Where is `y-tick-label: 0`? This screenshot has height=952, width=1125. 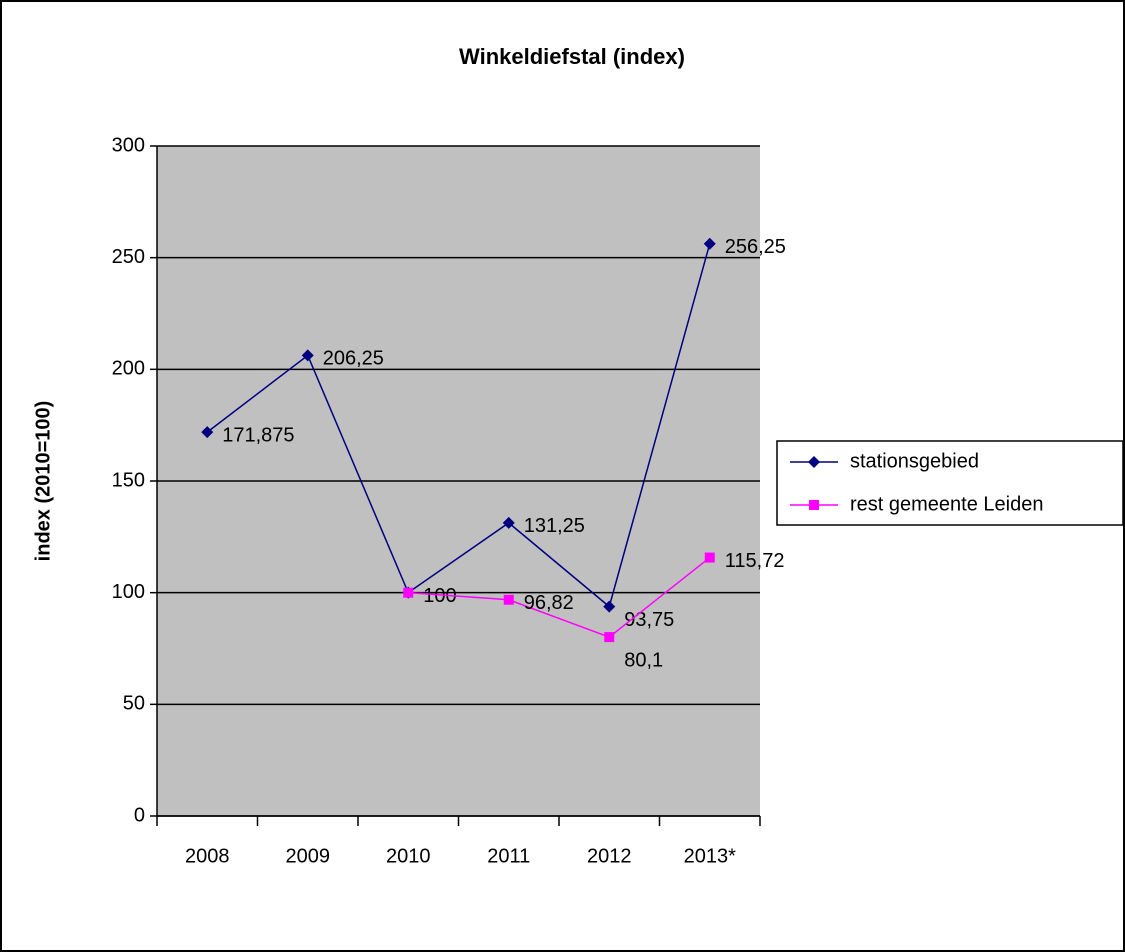 y-tick-label: 0 is located at coordinates (139, 815).